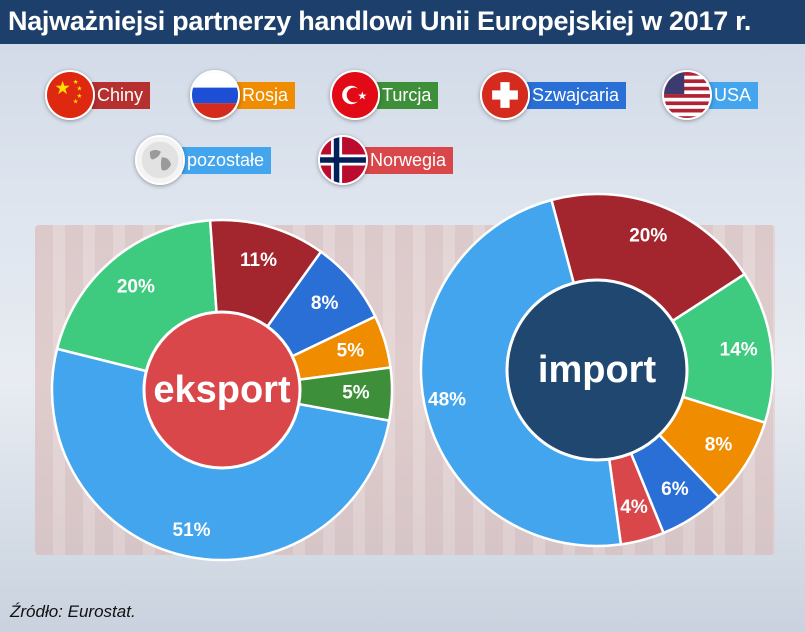 The height and width of the screenshot is (632, 805). I want to click on legend-item-szwajcaria: Szwajcaria, so click(553, 95).